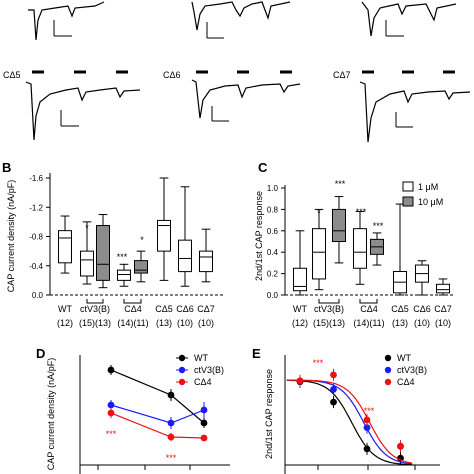 The image size is (474, 474). Describe the element at coordinates (36, 207) in the screenshot. I see `y-tick-label: -1.2` at that location.